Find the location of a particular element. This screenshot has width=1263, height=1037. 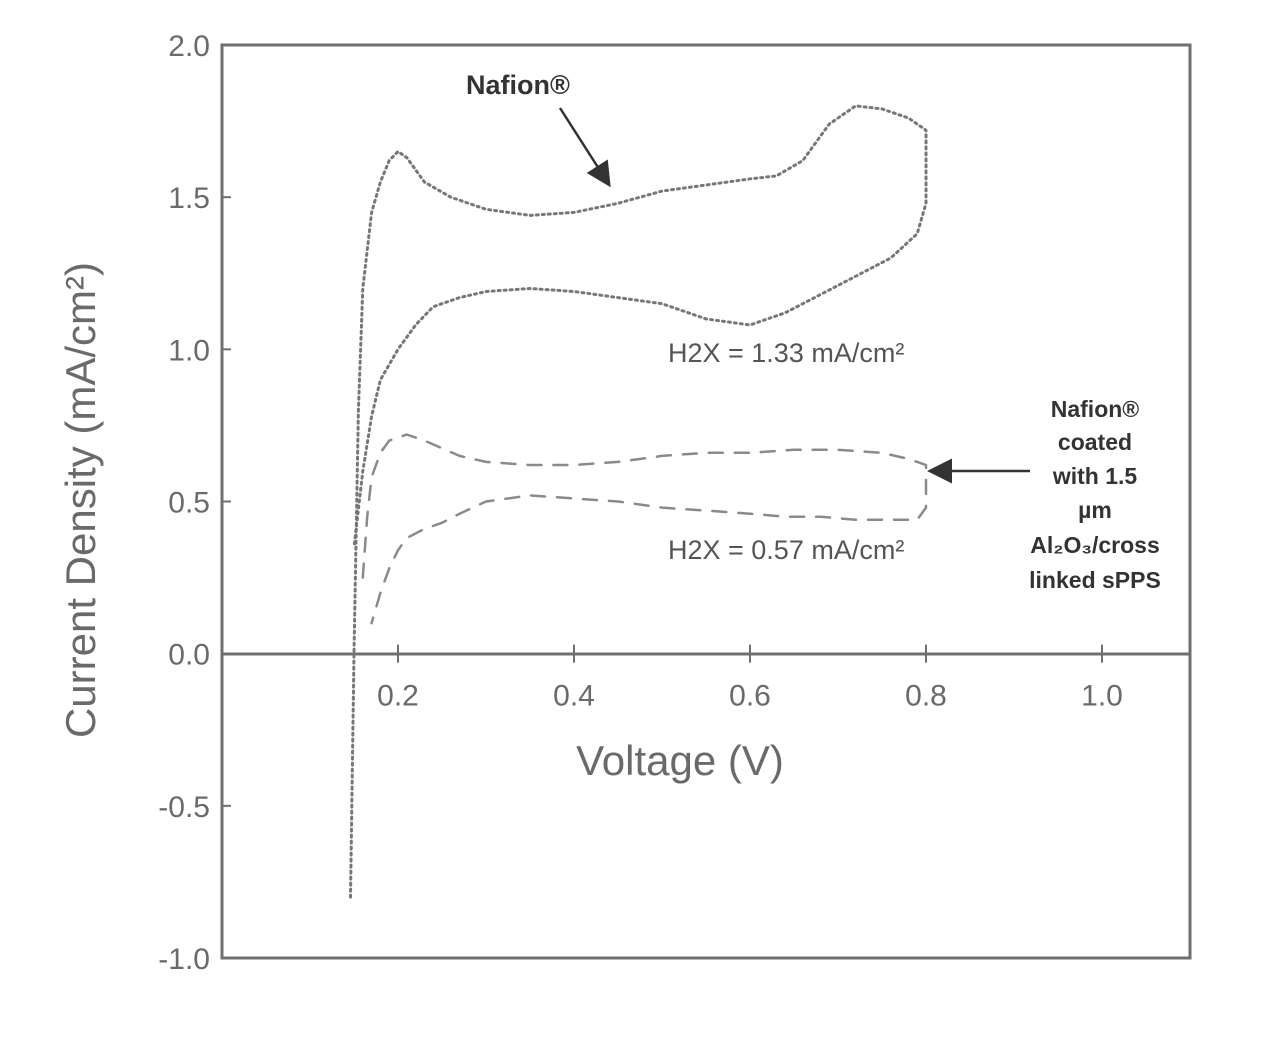

annotation-h2x-coated: H2X = 0.57 mA/cm² is located at coordinates (786, 550).